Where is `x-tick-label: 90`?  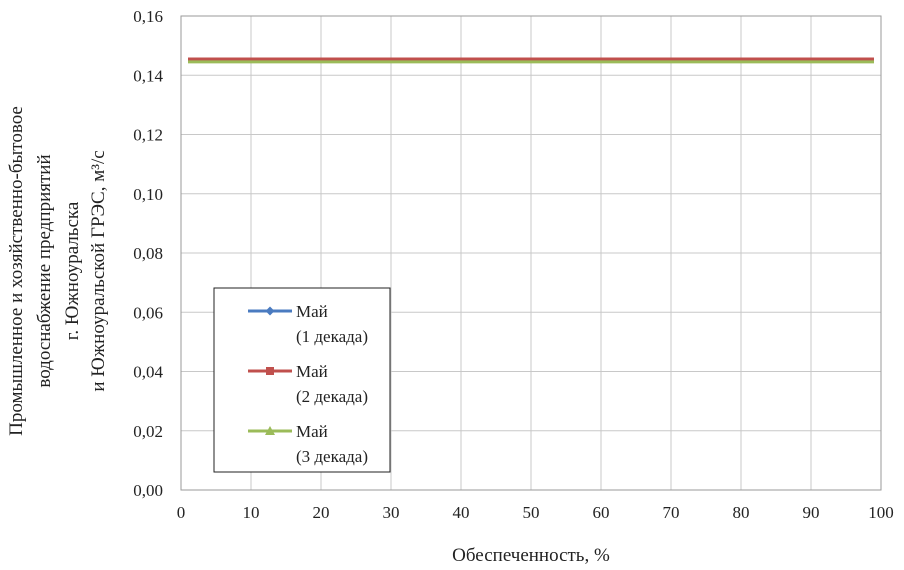
x-tick-label: 90 is located at coordinates (811, 512).